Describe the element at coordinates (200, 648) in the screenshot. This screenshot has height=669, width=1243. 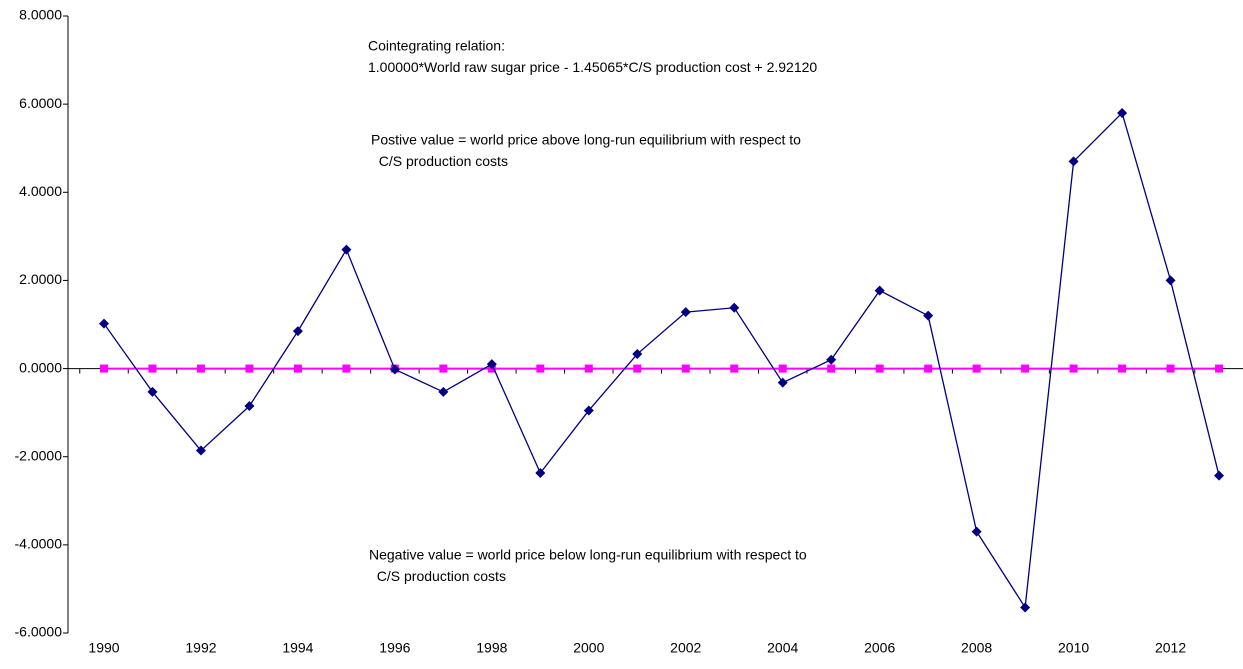
I see `x-tick-label: 1992` at that location.